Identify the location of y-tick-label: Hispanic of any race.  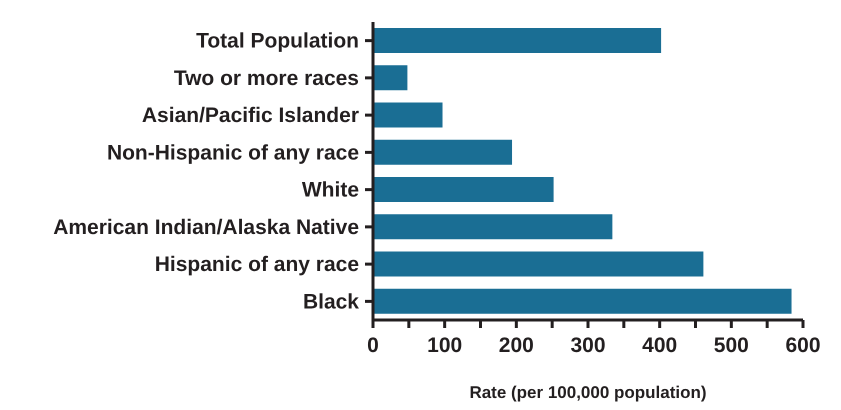
(256, 264).